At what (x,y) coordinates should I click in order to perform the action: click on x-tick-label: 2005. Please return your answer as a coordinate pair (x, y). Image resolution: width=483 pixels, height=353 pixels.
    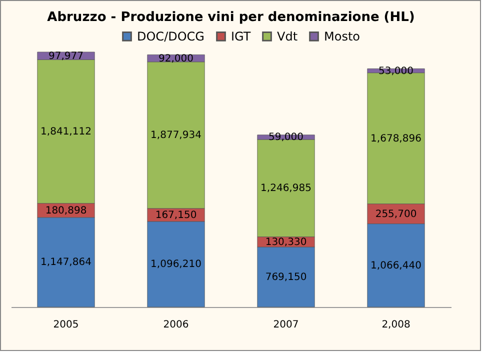
    Looking at the image, I should click on (66, 325).